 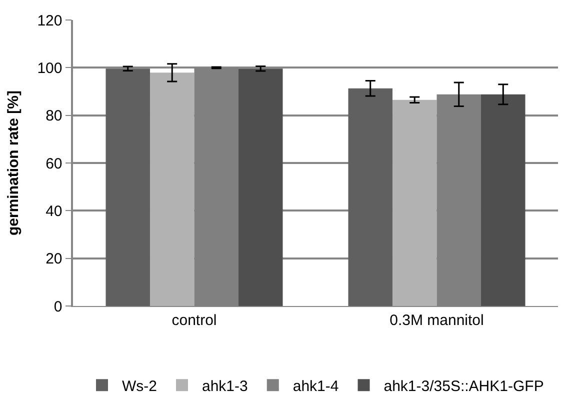 What do you see at coordinates (225, 387) in the screenshot?
I see `legend-label: ahk1-3` at bounding box center [225, 387].